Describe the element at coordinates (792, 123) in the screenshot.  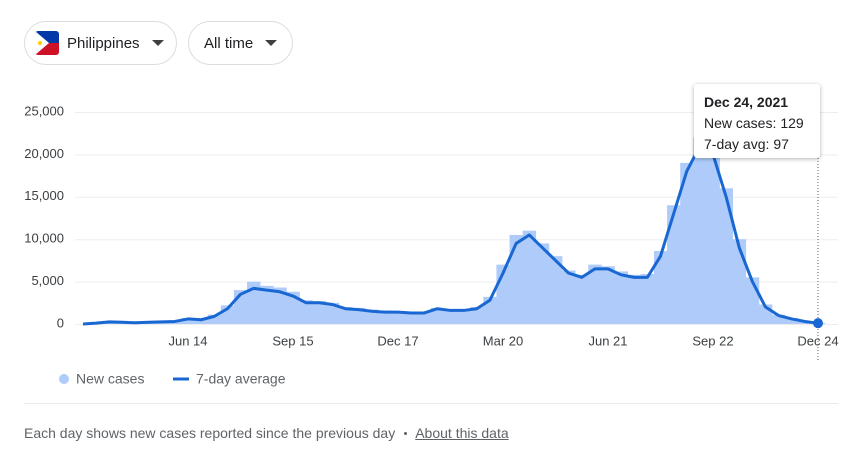
I see `tooltip-value: 129` at that location.